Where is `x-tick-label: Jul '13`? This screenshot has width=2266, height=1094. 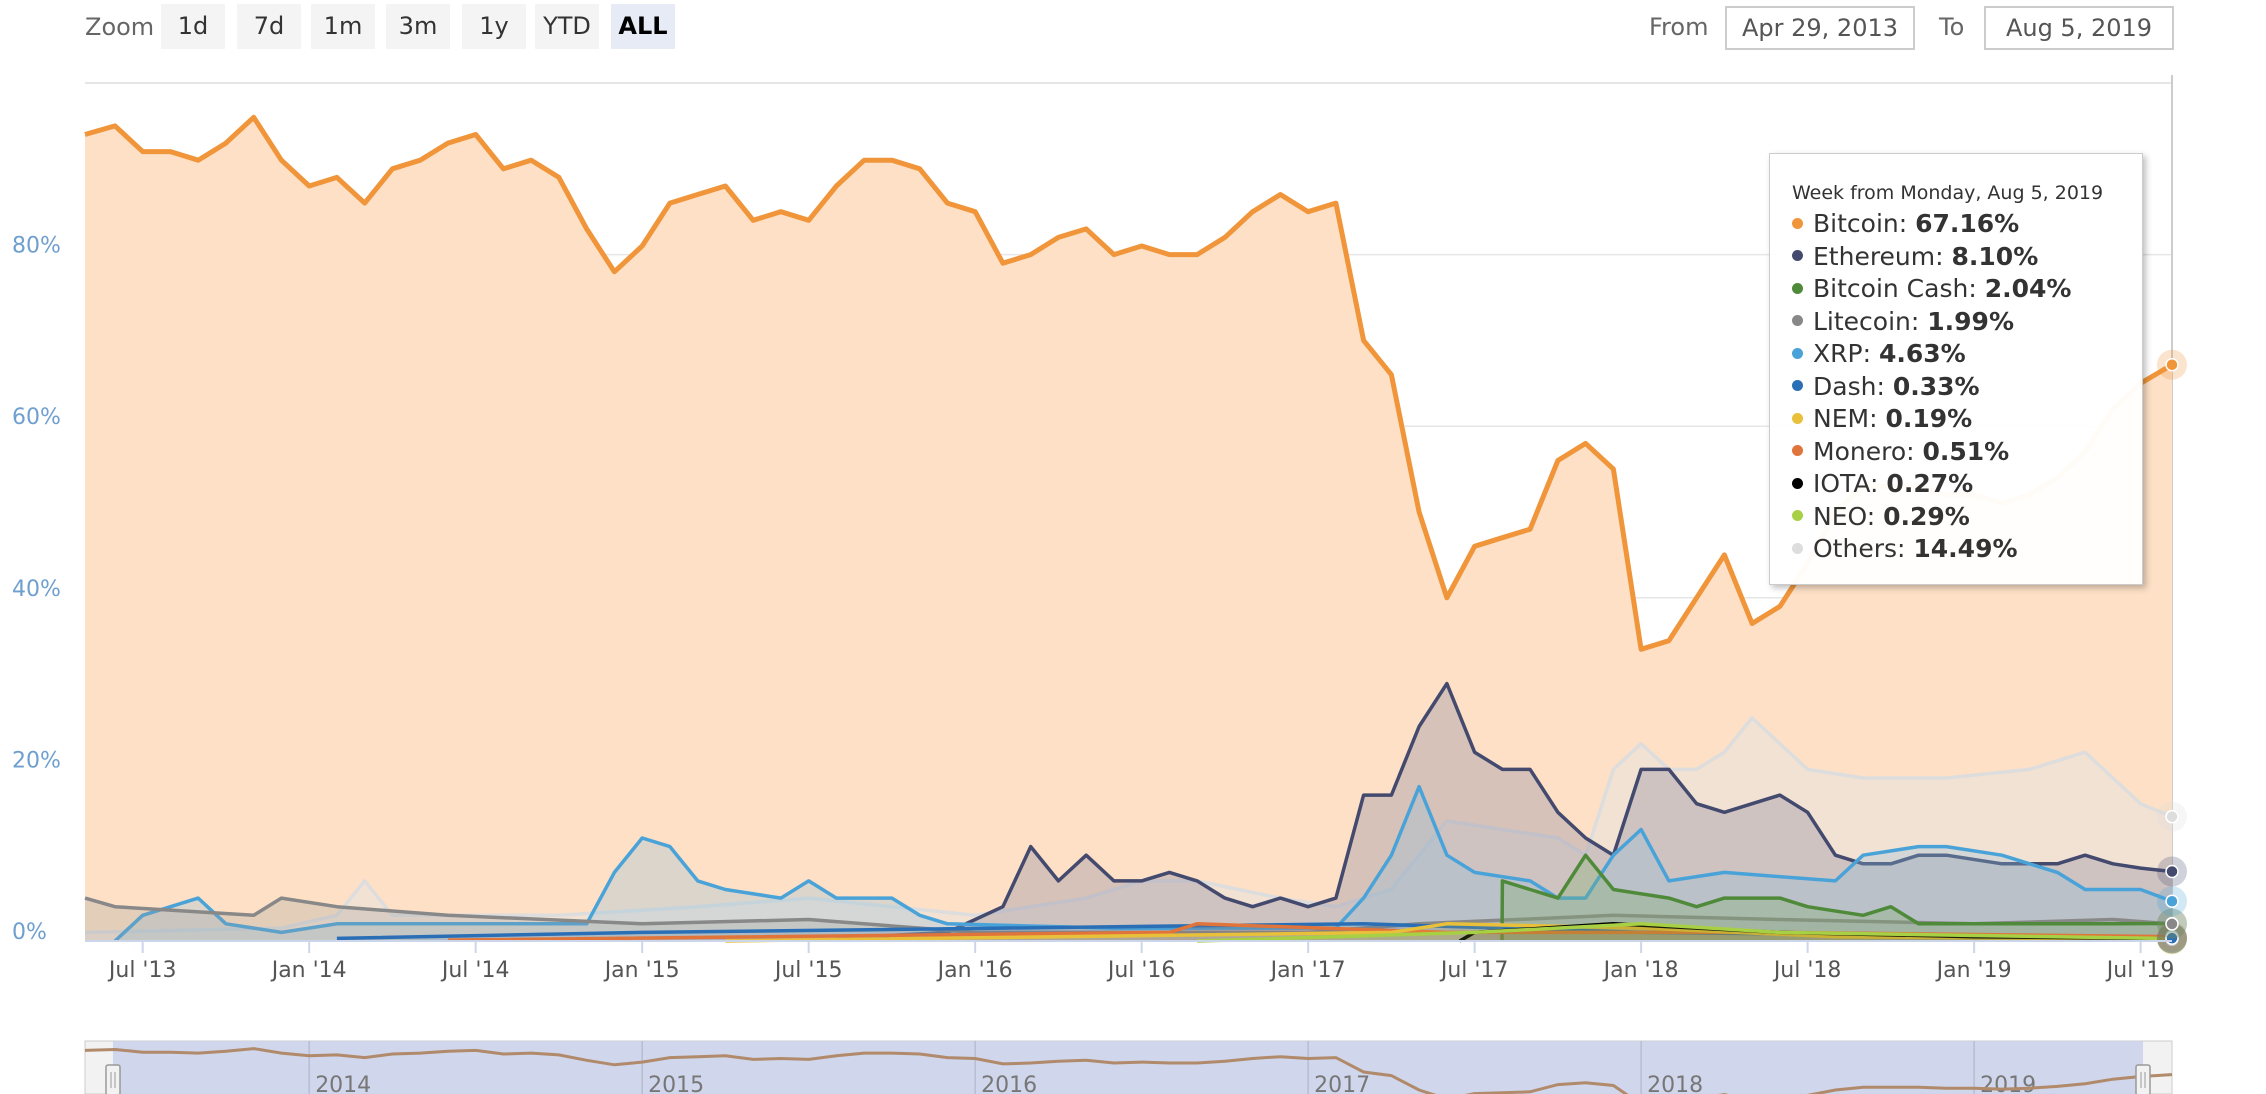 x-tick-label: Jul '13 is located at coordinates (142, 970).